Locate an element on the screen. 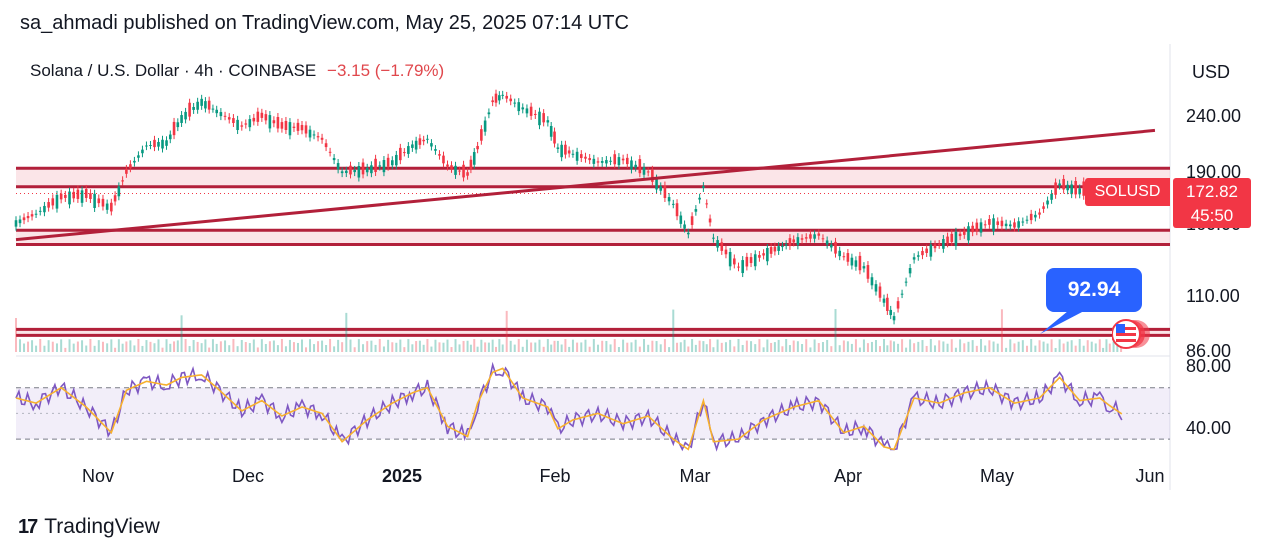 Image resolution: width=1280 pixels, height=557 pixels. time-tick-3: Feb is located at coordinates (554, 476).